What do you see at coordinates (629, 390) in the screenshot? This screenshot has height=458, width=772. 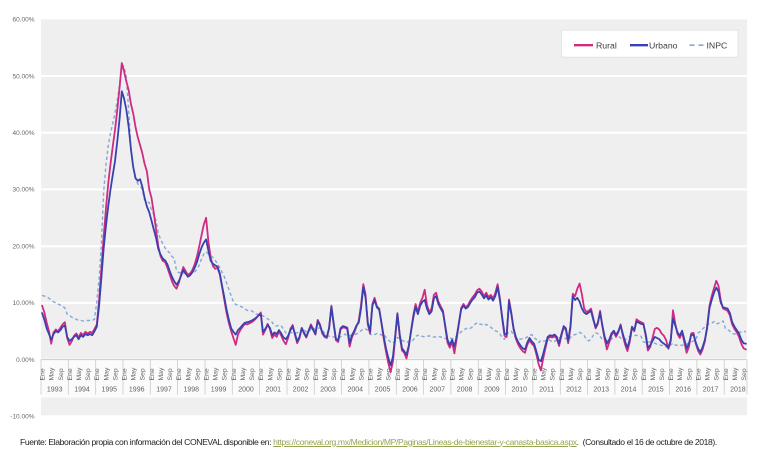 I see `svg-text: 2014` at bounding box center [629, 390].